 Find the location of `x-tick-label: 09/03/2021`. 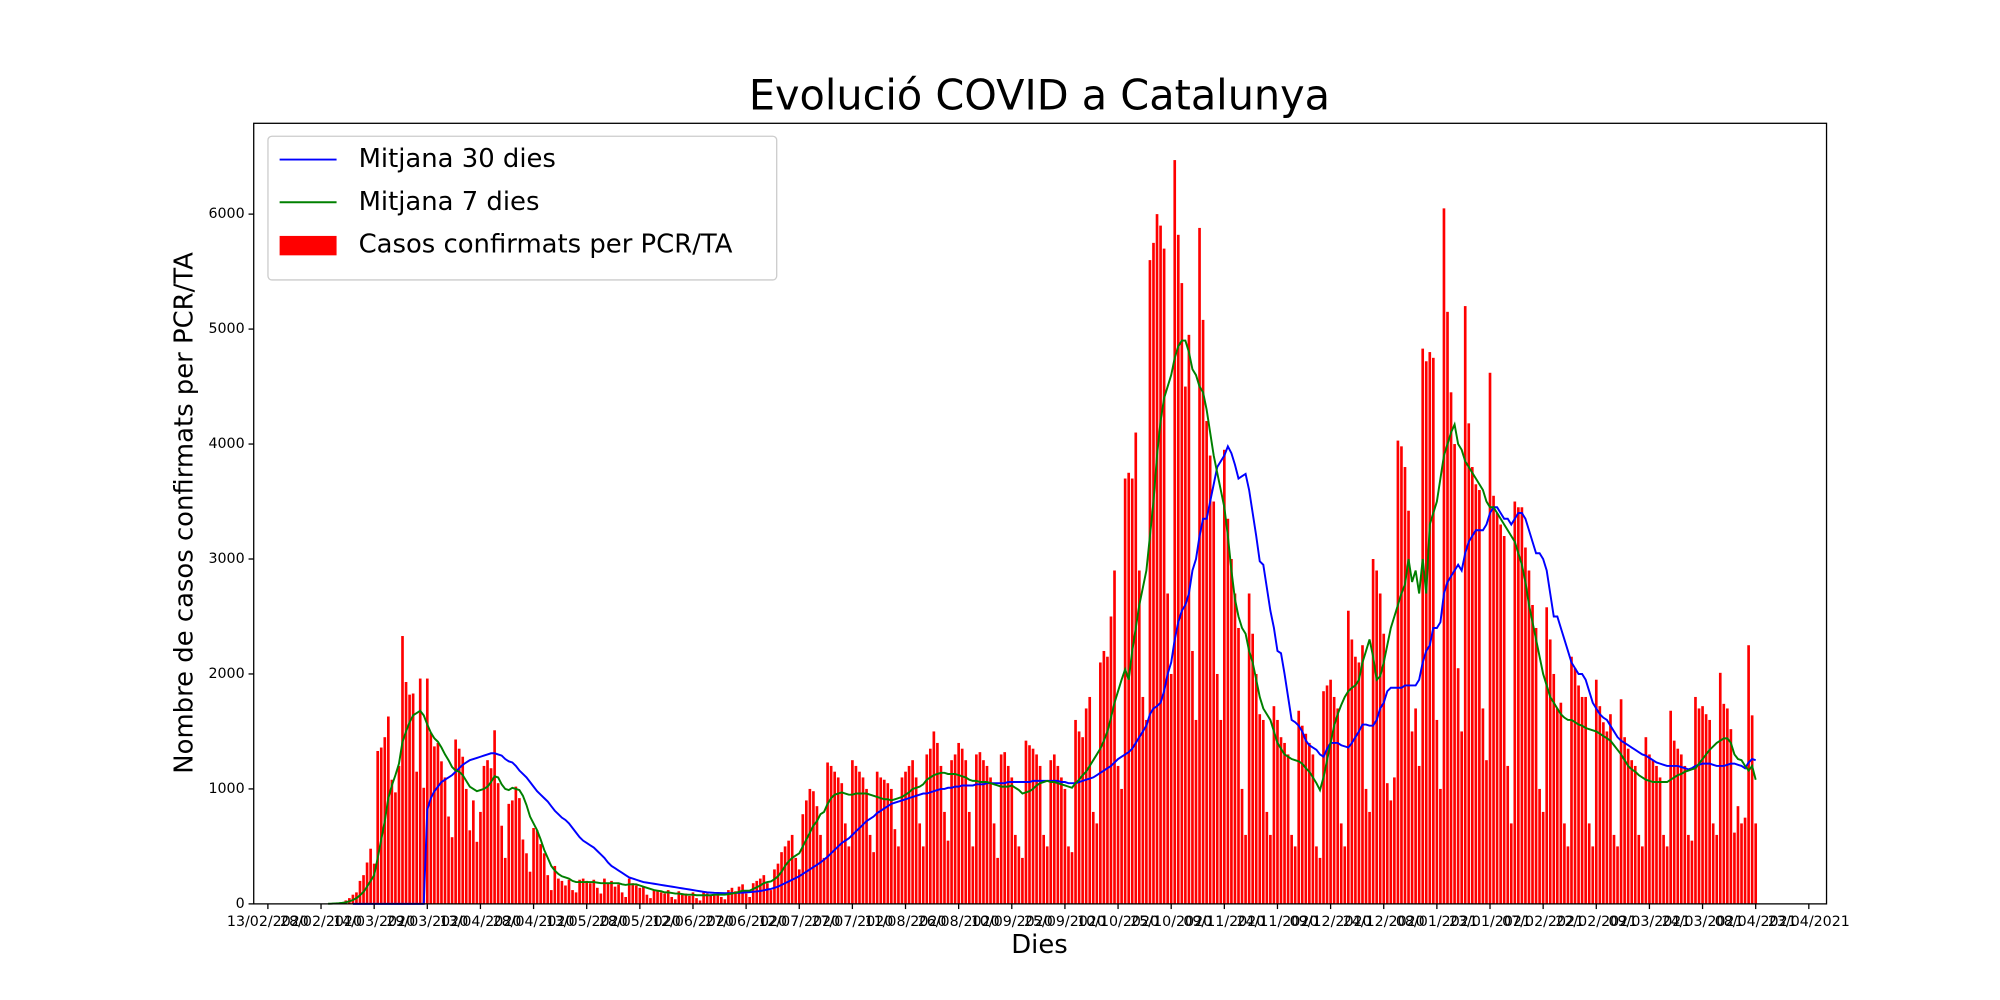

x-tick-label: 09/03/2021 is located at coordinates (1649, 922).